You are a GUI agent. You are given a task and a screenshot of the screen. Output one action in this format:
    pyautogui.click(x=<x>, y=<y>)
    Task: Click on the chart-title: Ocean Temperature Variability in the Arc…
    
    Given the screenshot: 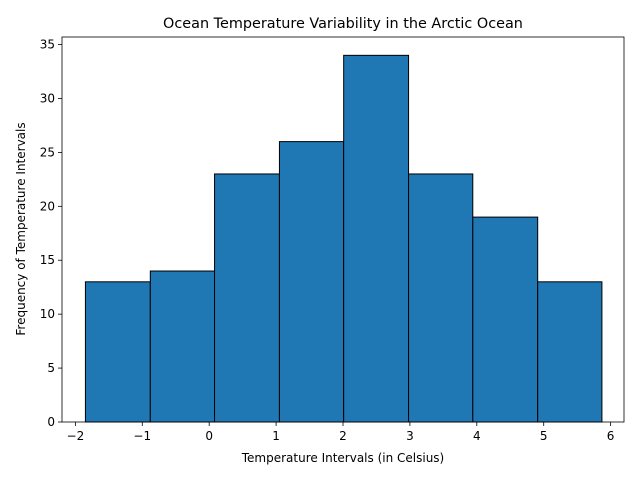 What is the action you would take?
    pyautogui.click(x=343, y=24)
    